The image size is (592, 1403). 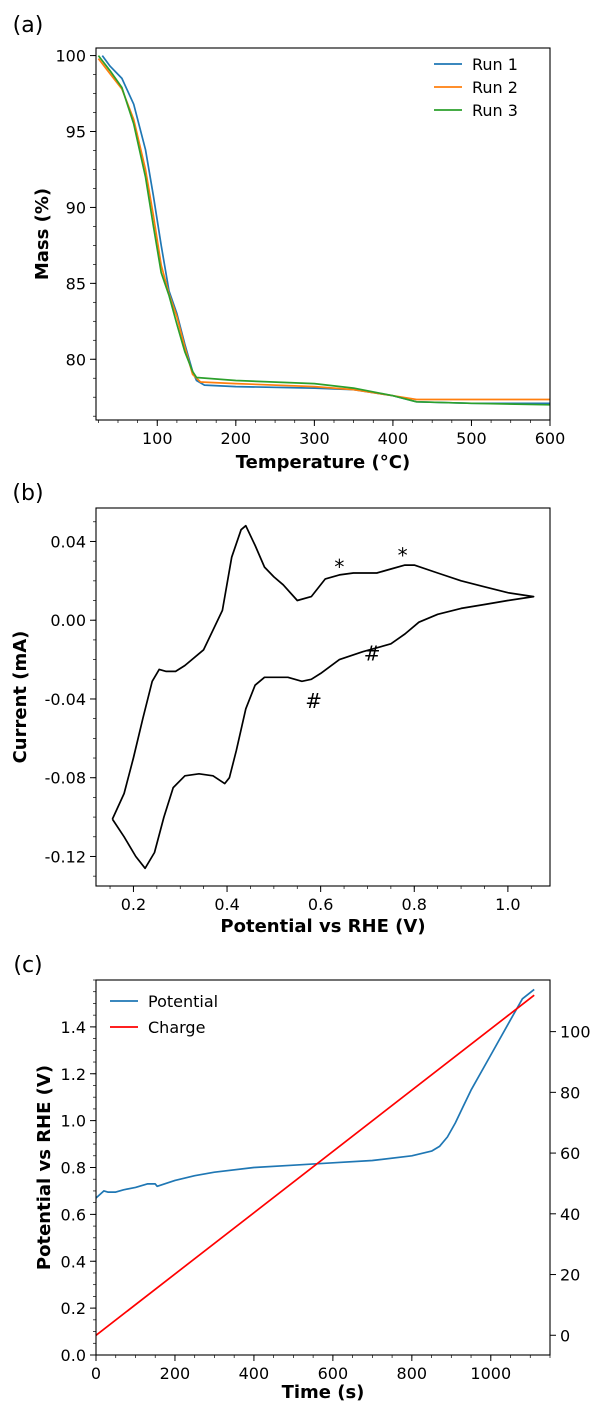 I want to click on y2-tick-label: 100, so click(x=575, y=1032).